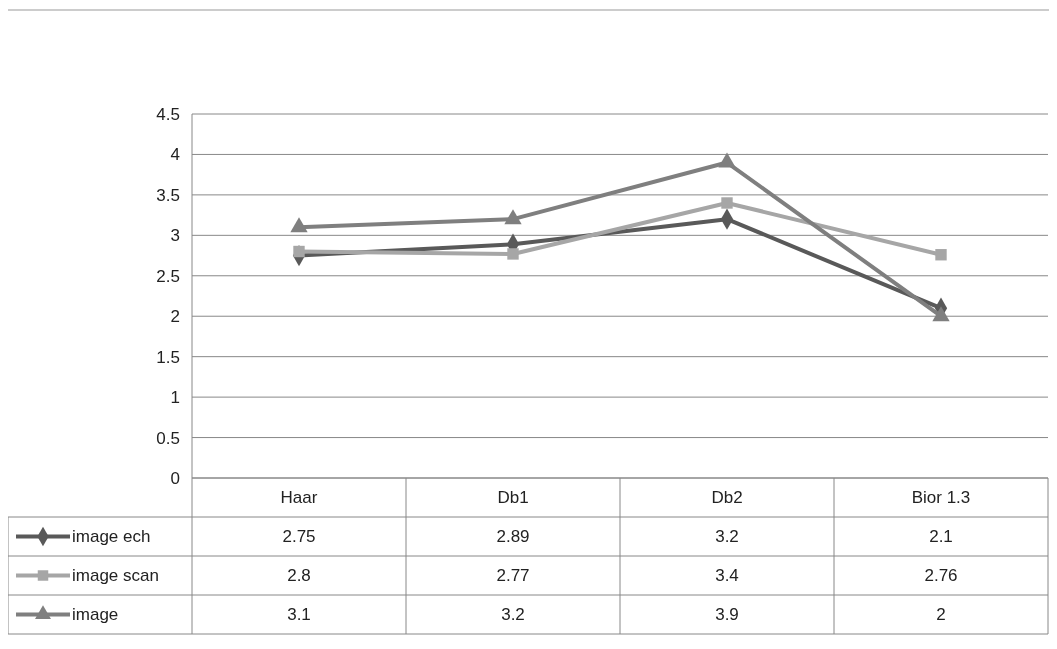  I want to click on x-tick-label: Bior 1.3, so click(941, 498).